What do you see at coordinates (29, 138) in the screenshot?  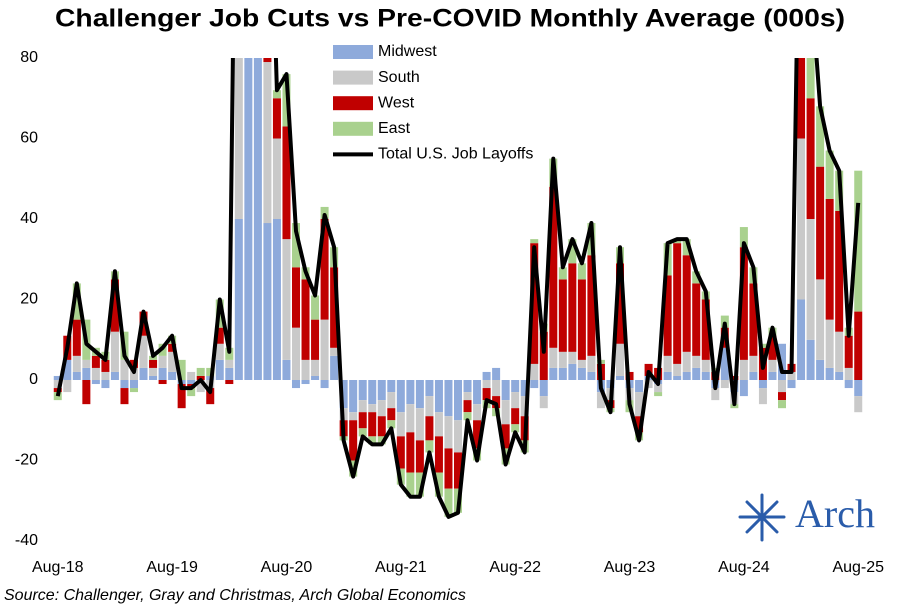 I see `y-tick-label: 60` at bounding box center [29, 138].